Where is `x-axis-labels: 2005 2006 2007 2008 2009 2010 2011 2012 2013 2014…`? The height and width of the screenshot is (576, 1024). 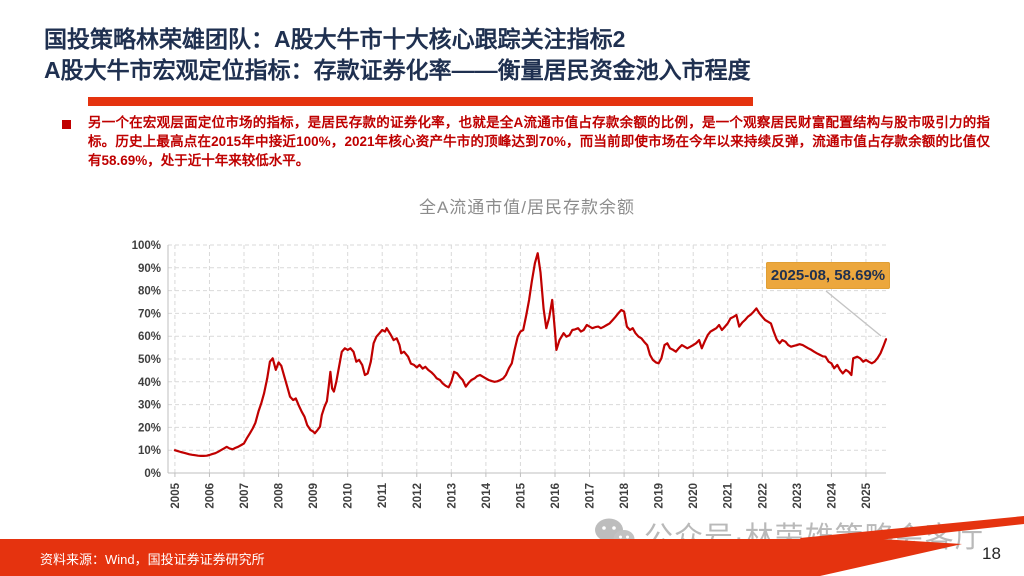
x-axis-labels: 2005 2006 2007 2008 2009 2010 2011 2012 2013 2014… is located at coordinates (521, 495).